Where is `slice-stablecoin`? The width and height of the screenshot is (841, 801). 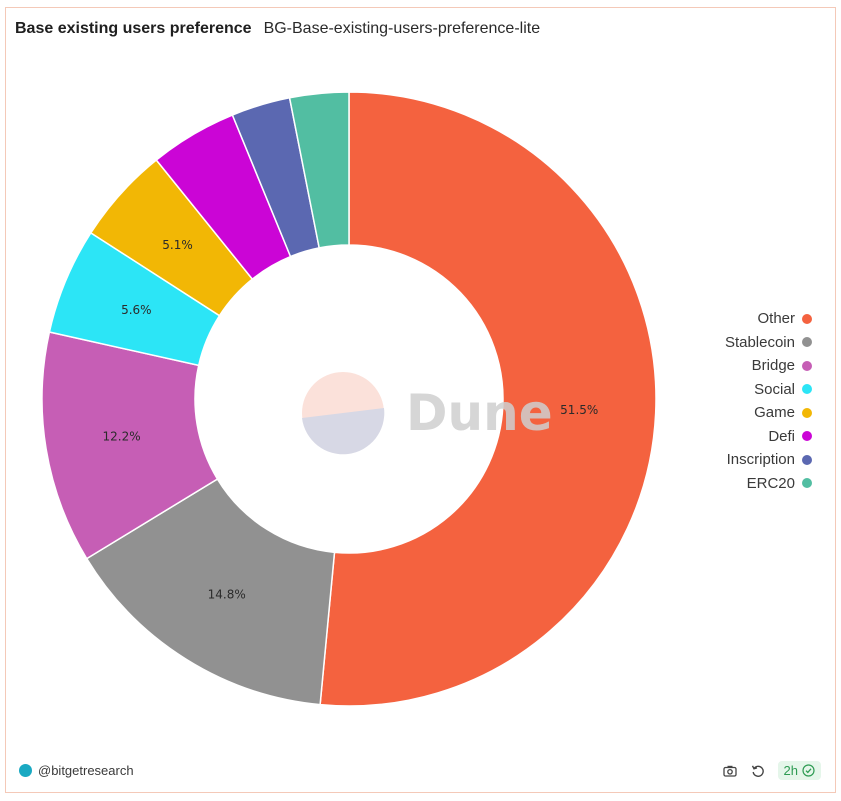 slice-stablecoin is located at coordinates (210, 592).